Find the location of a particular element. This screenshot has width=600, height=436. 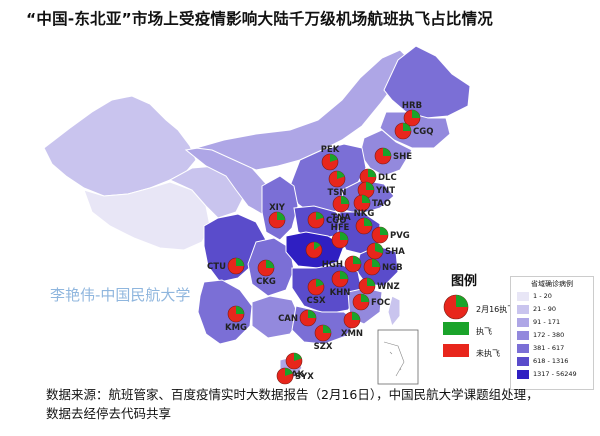

scale-label: 172 - 380 is located at coordinates (549, 335).